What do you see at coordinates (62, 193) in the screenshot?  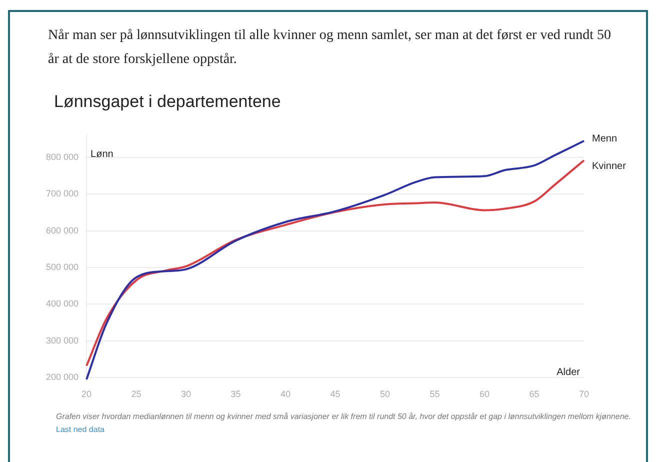 I see `y-tick-label: 700 000` at bounding box center [62, 193].